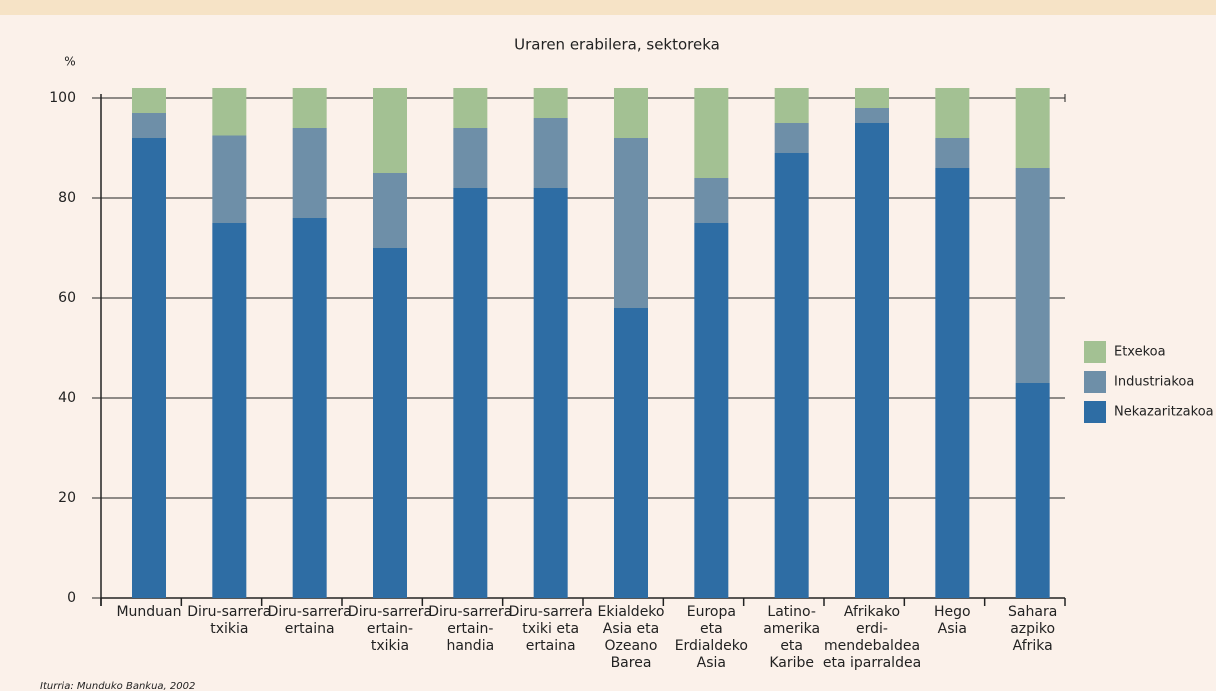  Describe the element at coordinates (1032, 629) in the screenshot. I see `x-tick-label: Sahara azpiko Afrika` at that location.